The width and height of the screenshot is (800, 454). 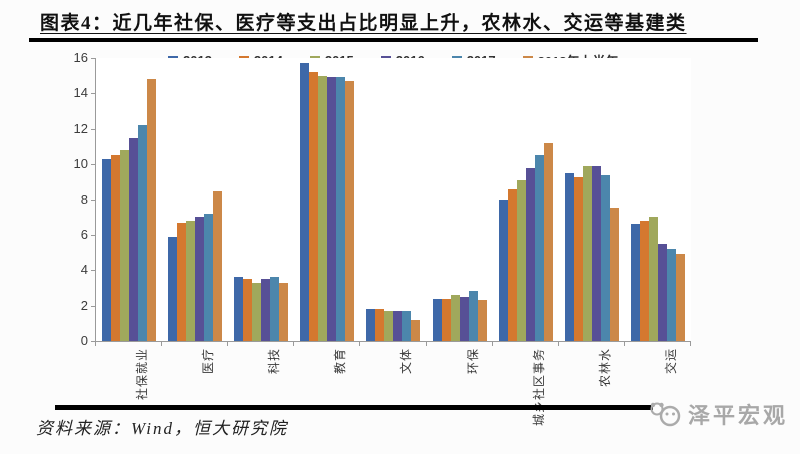 I want to click on bar-2013-农林水, so click(x=569, y=256).